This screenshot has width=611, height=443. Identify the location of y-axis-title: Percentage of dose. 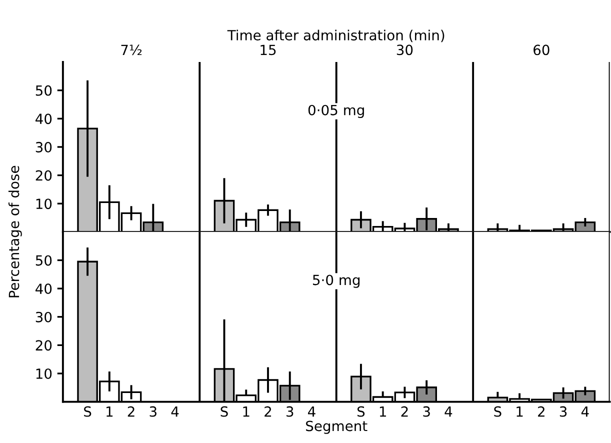
(15, 232).